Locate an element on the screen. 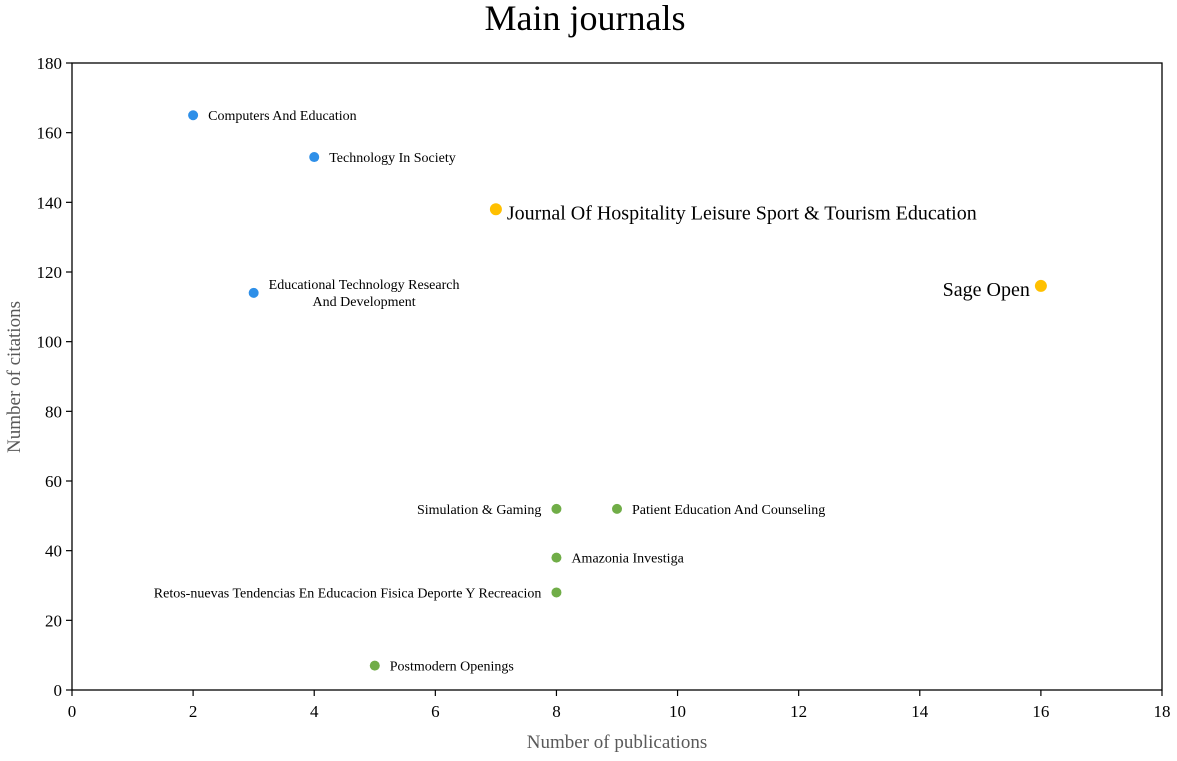  y-tick-label: 40 is located at coordinates (53, 551).